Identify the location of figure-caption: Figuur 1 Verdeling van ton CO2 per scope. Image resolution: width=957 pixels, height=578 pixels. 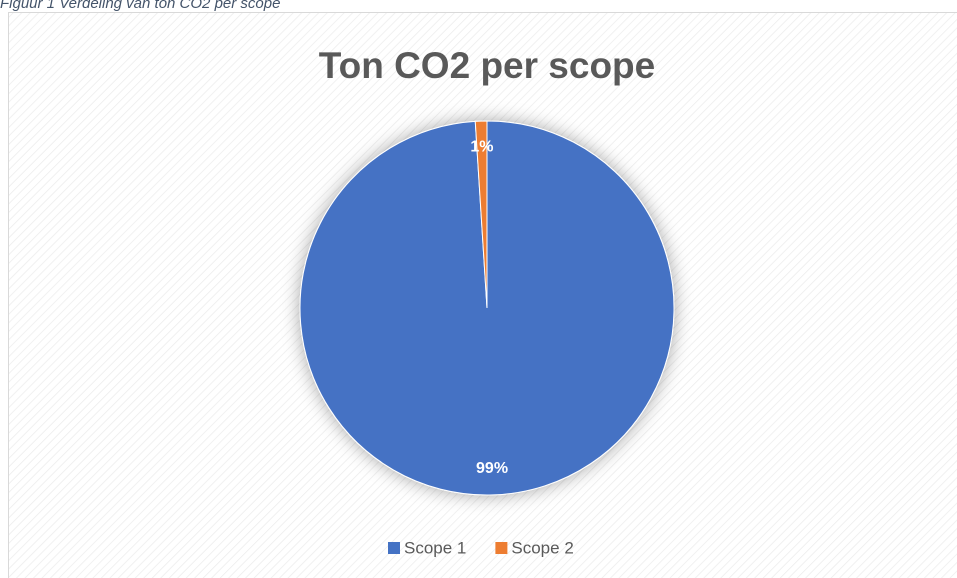
(140, 6).